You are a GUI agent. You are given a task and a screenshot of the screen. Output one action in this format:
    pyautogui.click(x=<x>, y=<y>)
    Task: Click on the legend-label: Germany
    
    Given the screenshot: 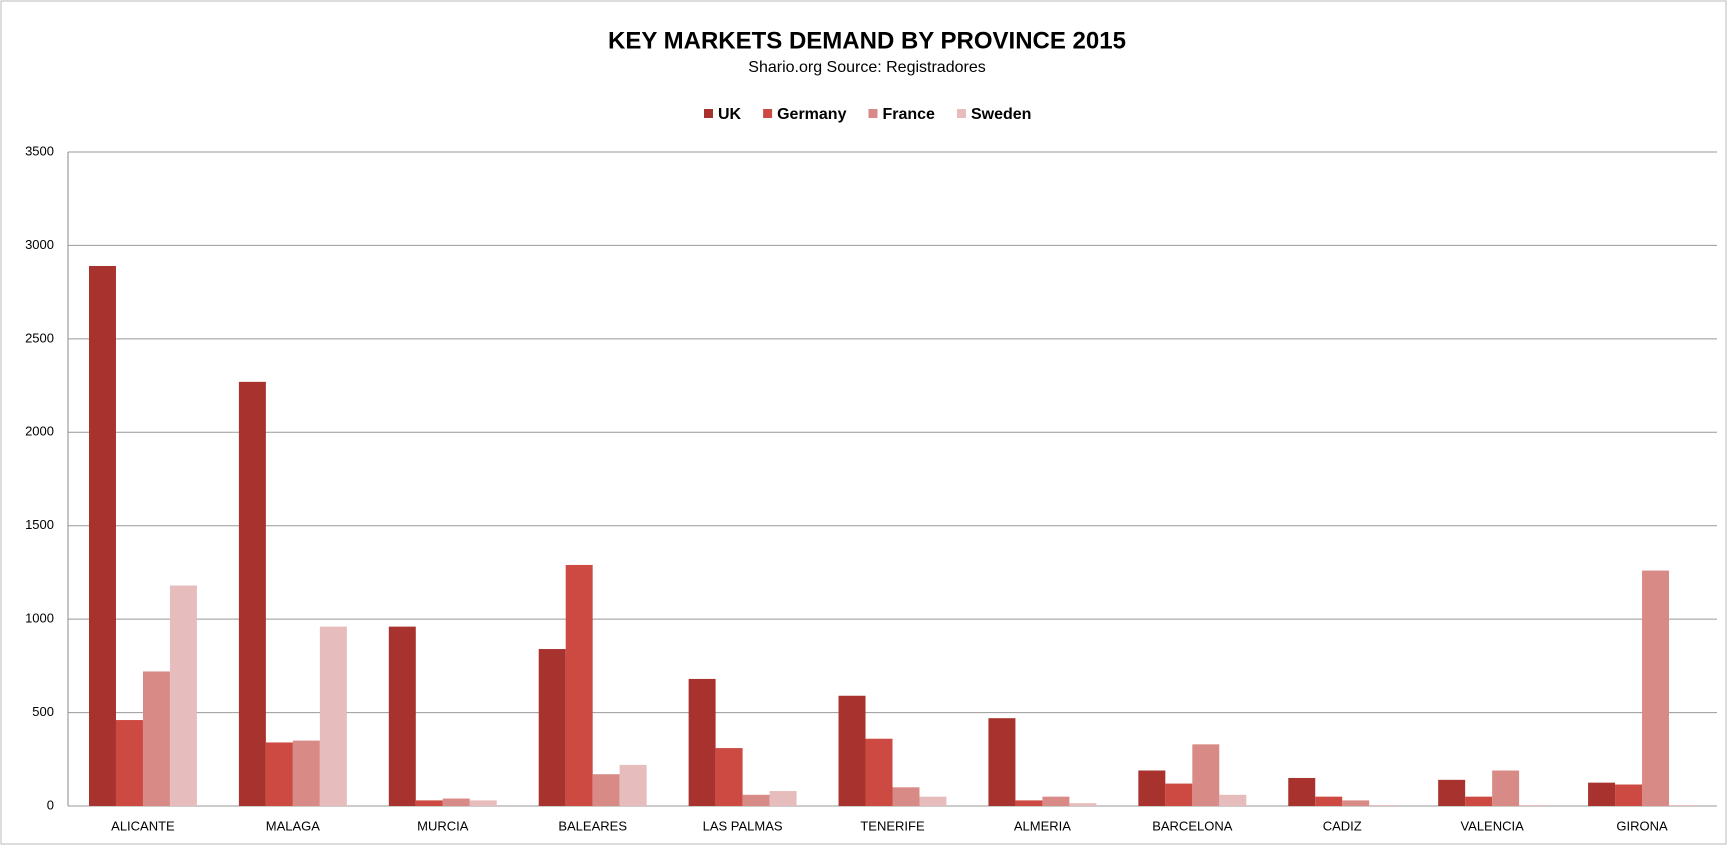 What is the action you would take?
    pyautogui.click(x=811, y=114)
    